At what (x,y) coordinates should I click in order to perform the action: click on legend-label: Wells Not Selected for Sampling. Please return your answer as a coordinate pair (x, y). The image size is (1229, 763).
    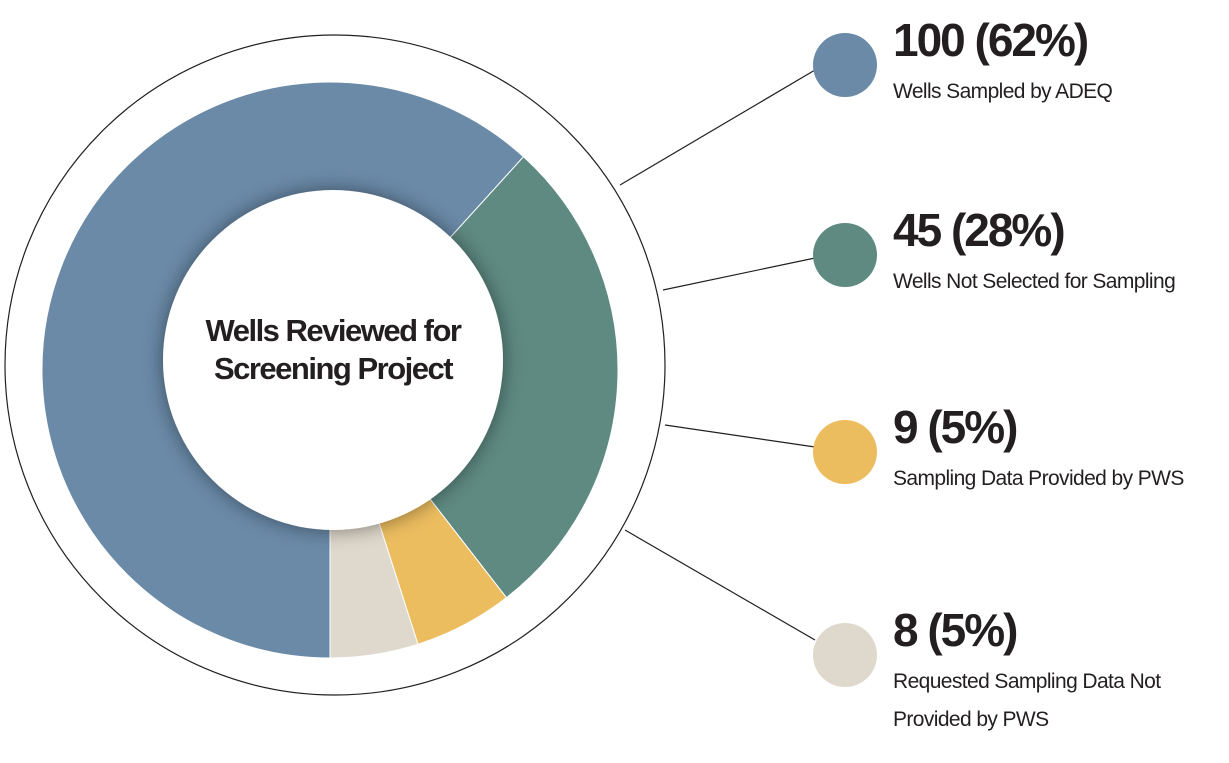
    Looking at the image, I should click on (1034, 281).